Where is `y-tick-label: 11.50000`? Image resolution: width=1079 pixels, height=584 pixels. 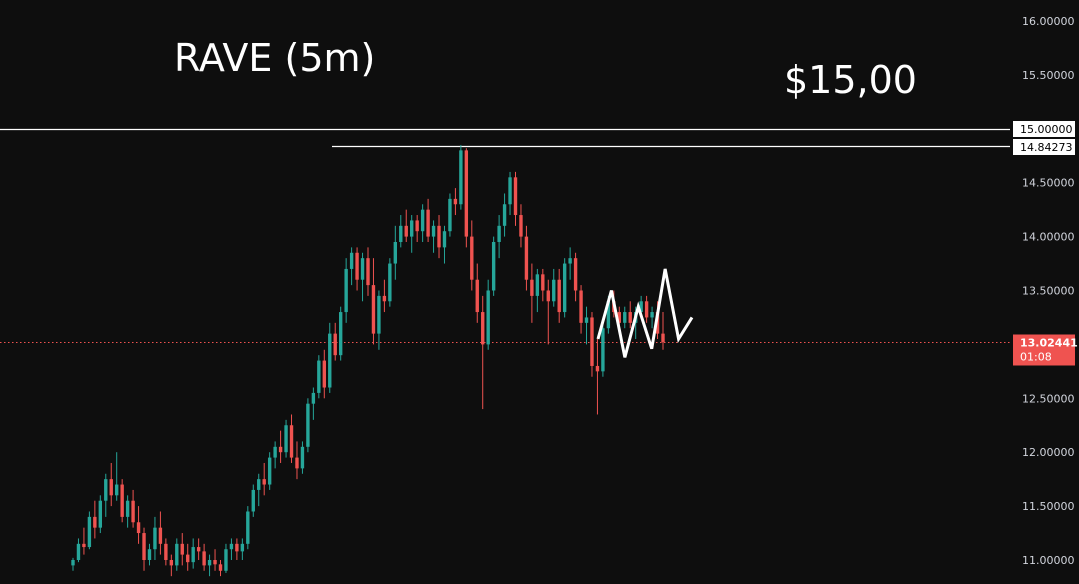
y-tick-label: 11.50000 is located at coordinates (1048, 506).